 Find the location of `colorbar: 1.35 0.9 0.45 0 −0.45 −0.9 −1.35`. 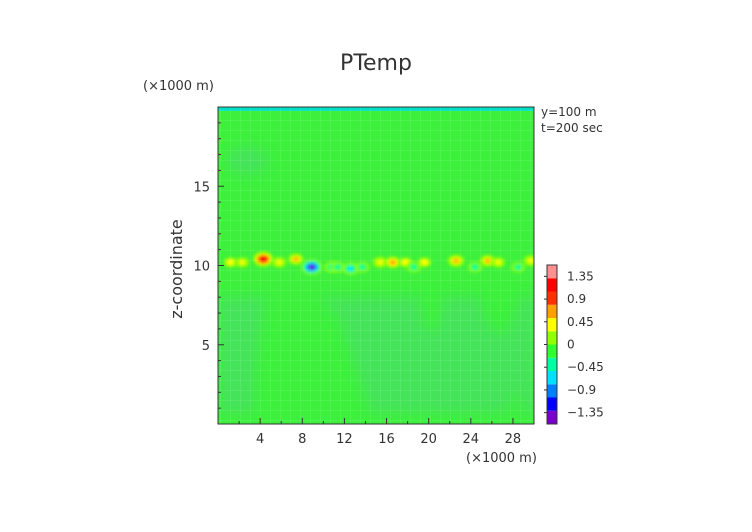

colorbar: 1.35 0.9 0.45 0 −0.45 −0.9 −1.35 is located at coordinates (574, 344).